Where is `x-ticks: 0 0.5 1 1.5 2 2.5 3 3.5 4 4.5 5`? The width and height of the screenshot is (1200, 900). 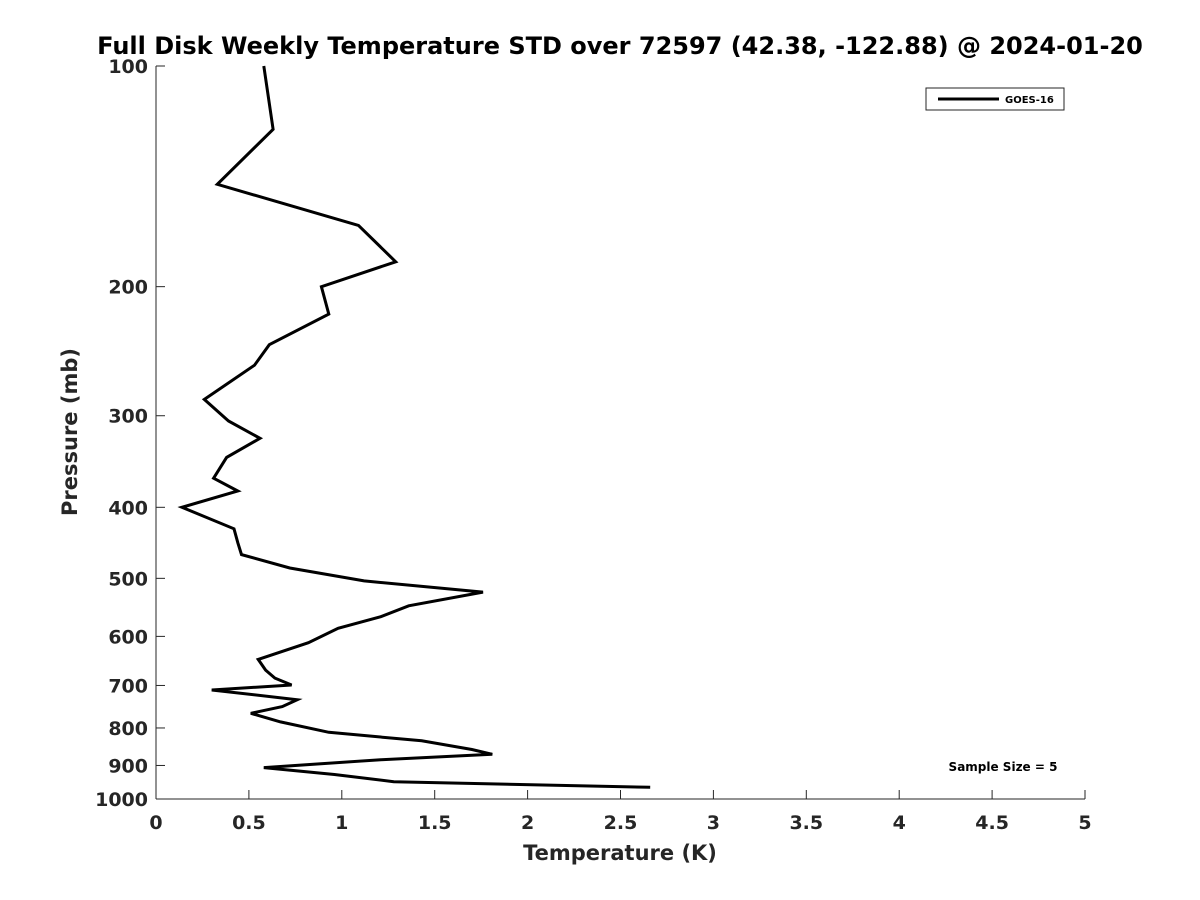
x-ticks: 0 0.5 1 1.5 2 2.5 3 3.5 4 4.5 5 is located at coordinates (620, 812).